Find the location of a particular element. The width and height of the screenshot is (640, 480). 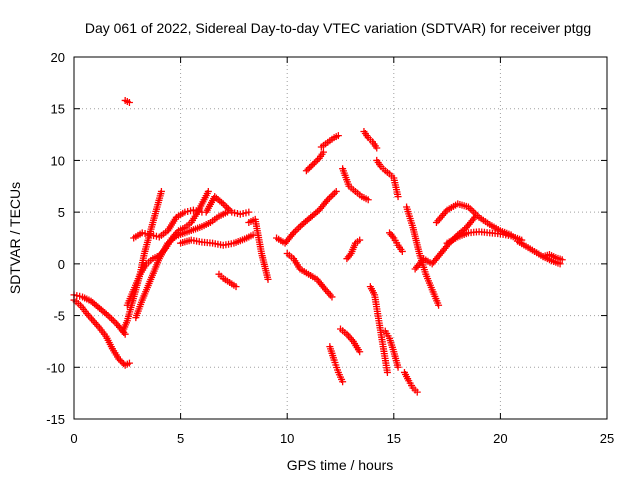

y-tick-label: 20 is located at coordinates (58, 57).